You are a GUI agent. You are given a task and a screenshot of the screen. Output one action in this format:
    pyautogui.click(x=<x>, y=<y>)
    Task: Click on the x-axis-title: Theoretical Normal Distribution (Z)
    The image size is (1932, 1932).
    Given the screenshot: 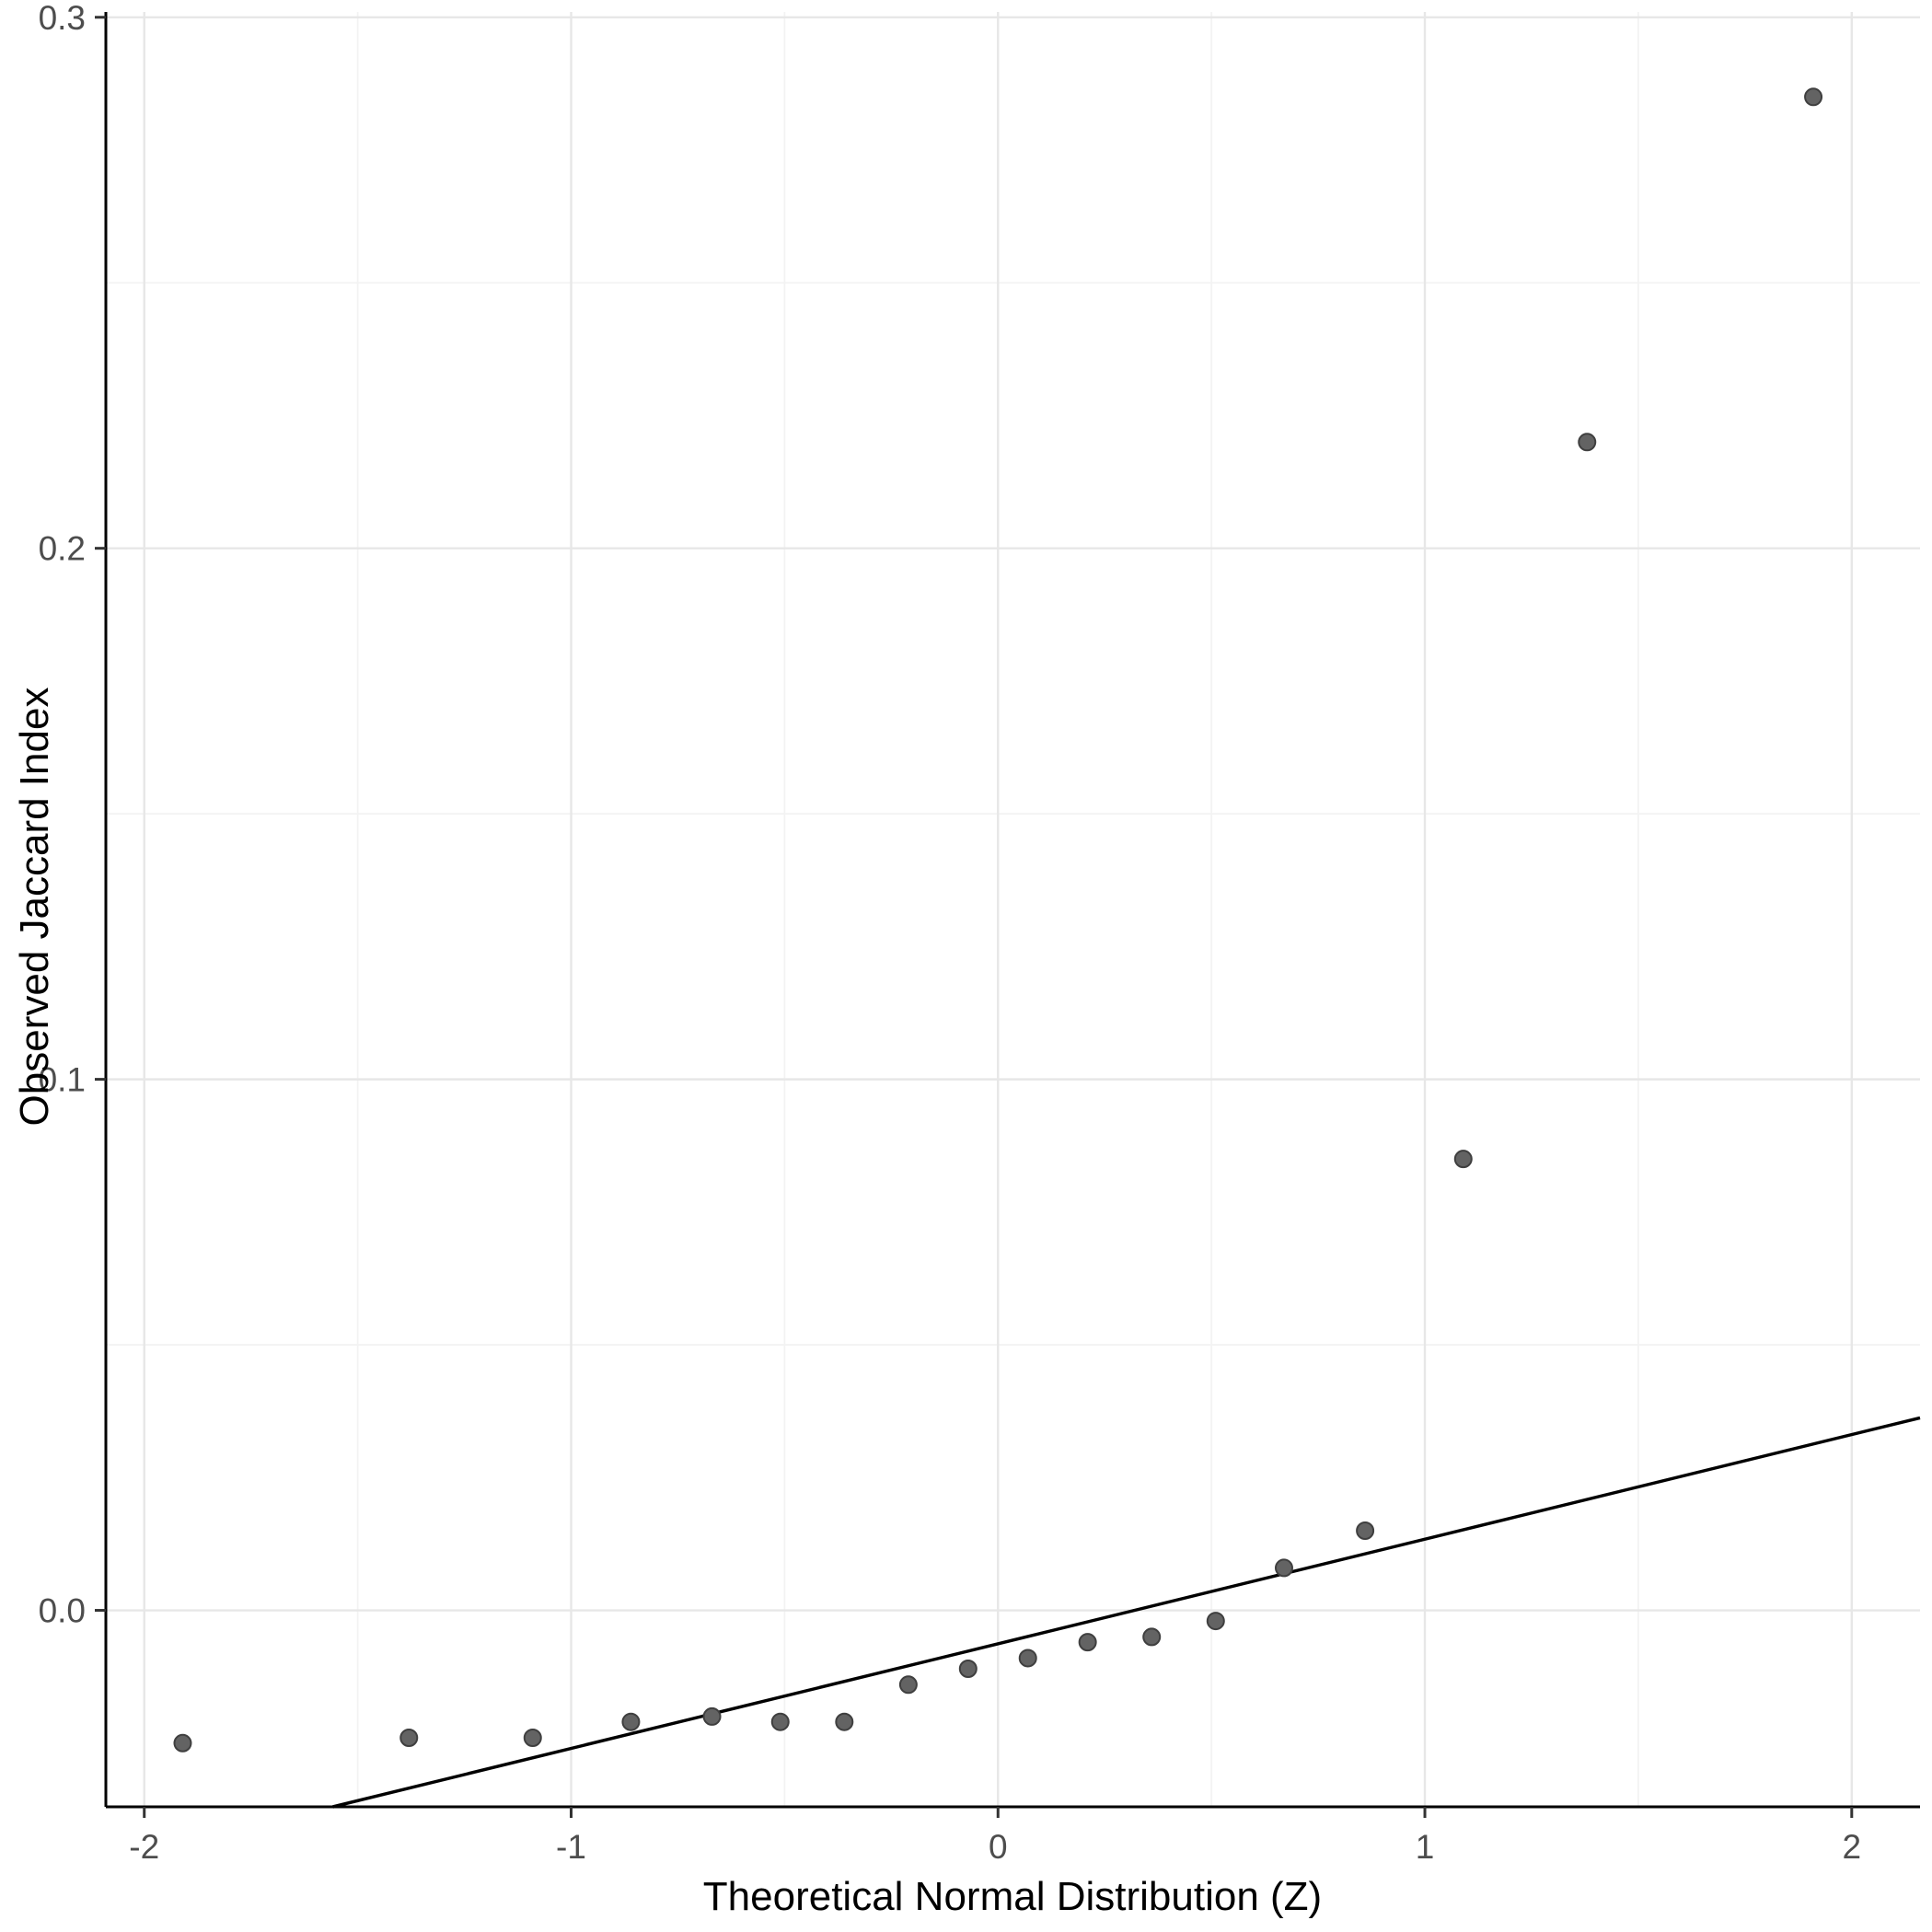 What is the action you would take?
    pyautogui.click(x=1012, y=1897)
    